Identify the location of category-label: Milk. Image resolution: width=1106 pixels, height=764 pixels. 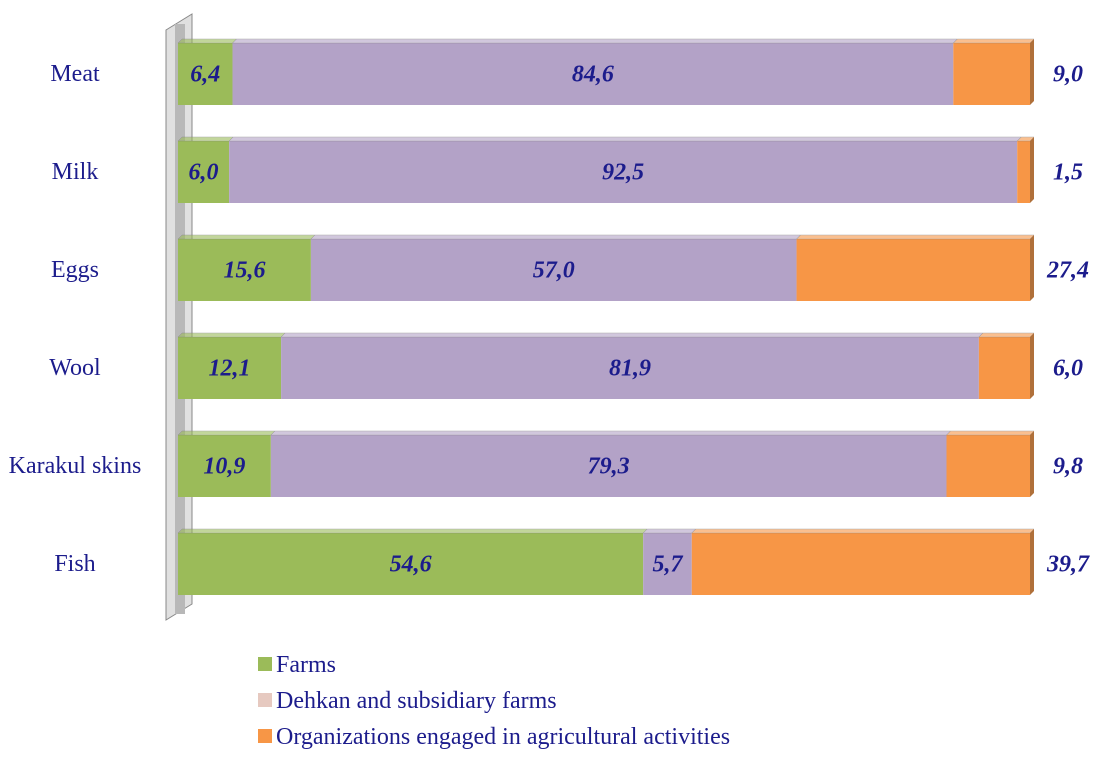
(75, 172).